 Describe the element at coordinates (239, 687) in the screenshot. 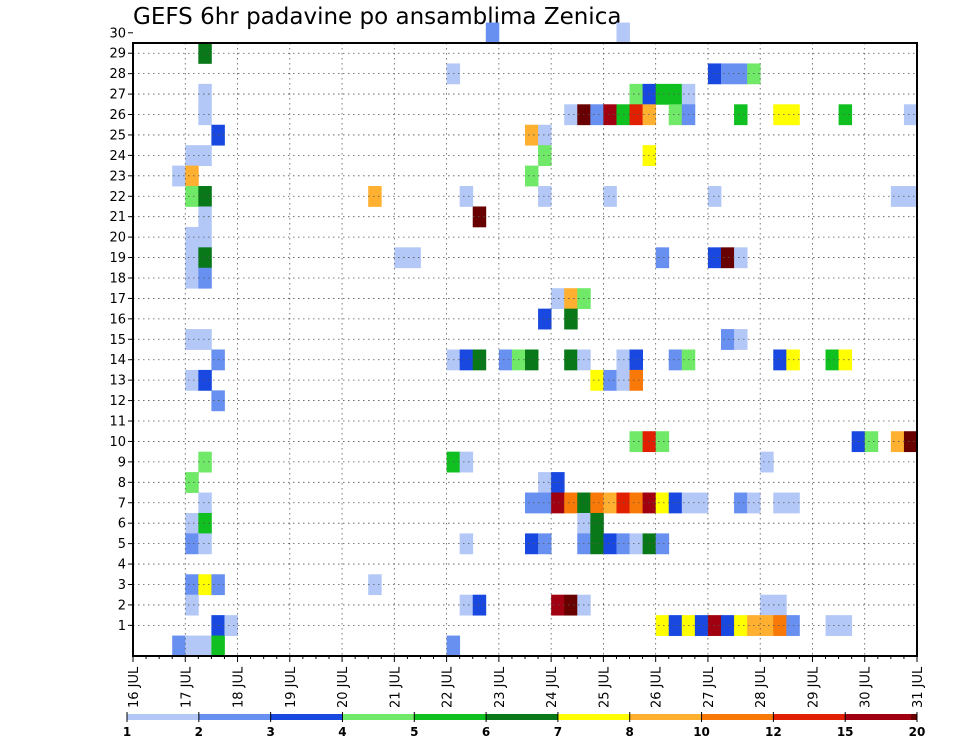

I see `x-tick-label: 18 JUL` at that location.